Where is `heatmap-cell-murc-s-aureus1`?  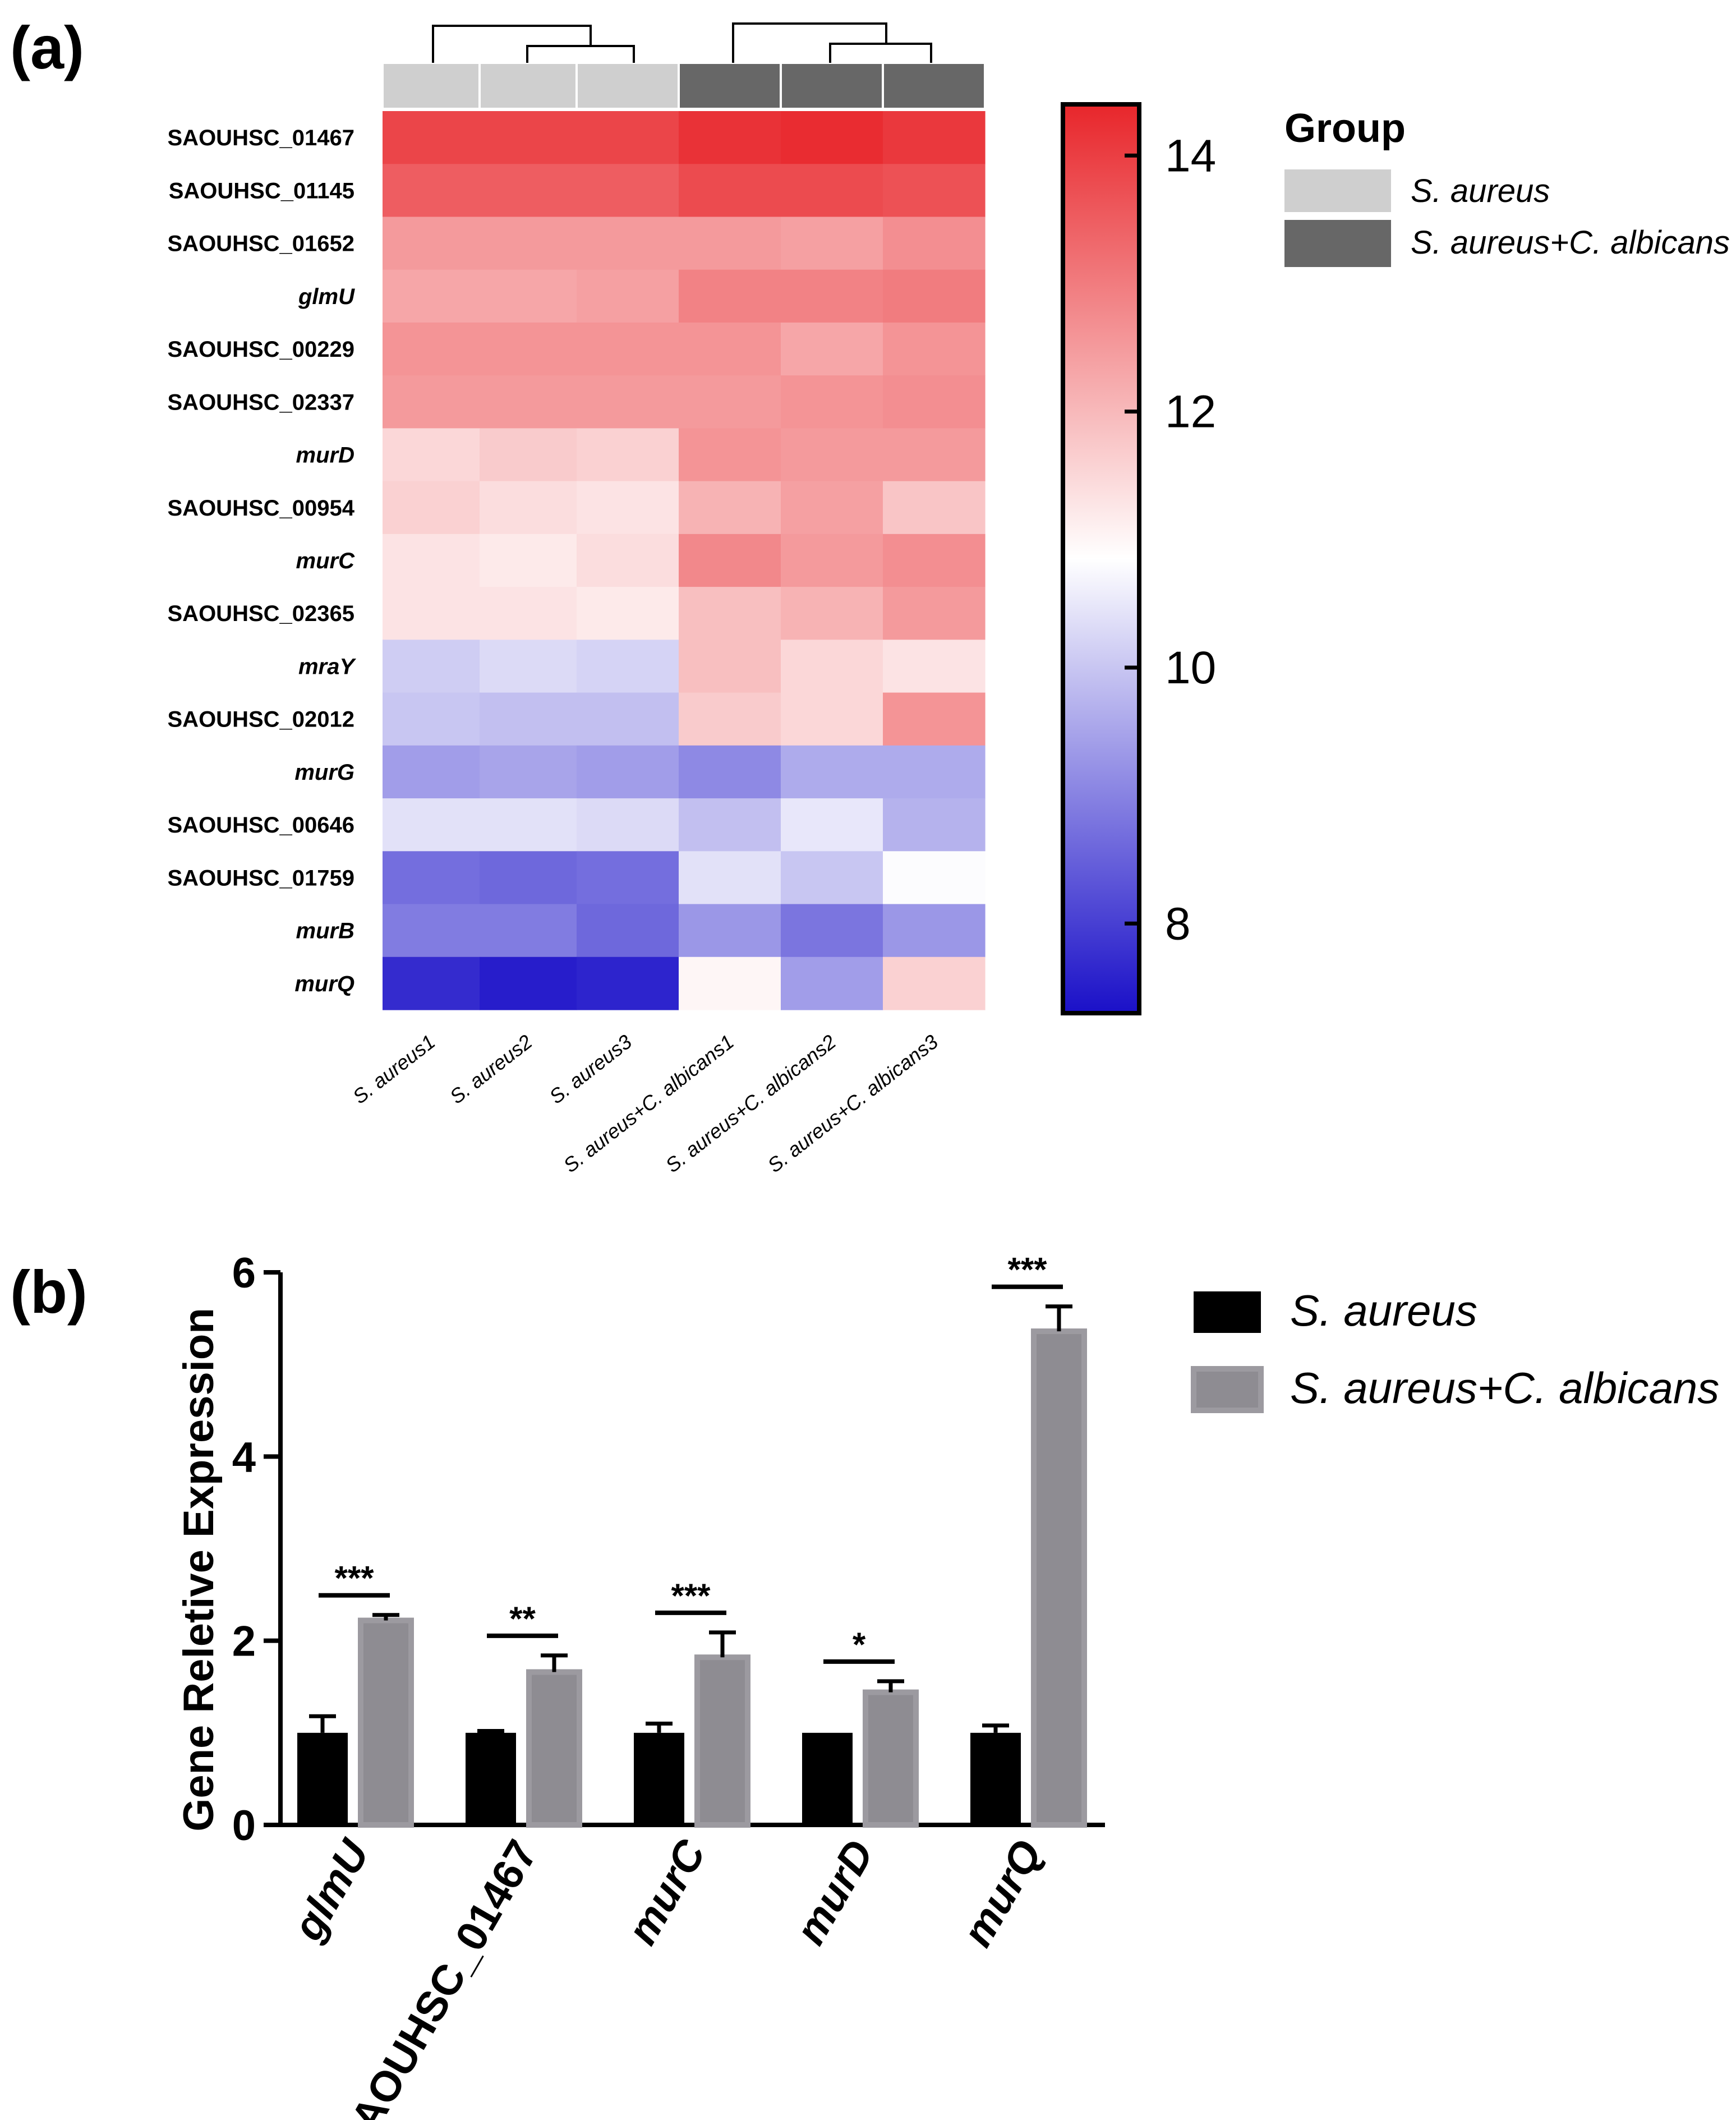
heatmap-cell-murc-s-aureus1 is located at coordinates (431, 560).